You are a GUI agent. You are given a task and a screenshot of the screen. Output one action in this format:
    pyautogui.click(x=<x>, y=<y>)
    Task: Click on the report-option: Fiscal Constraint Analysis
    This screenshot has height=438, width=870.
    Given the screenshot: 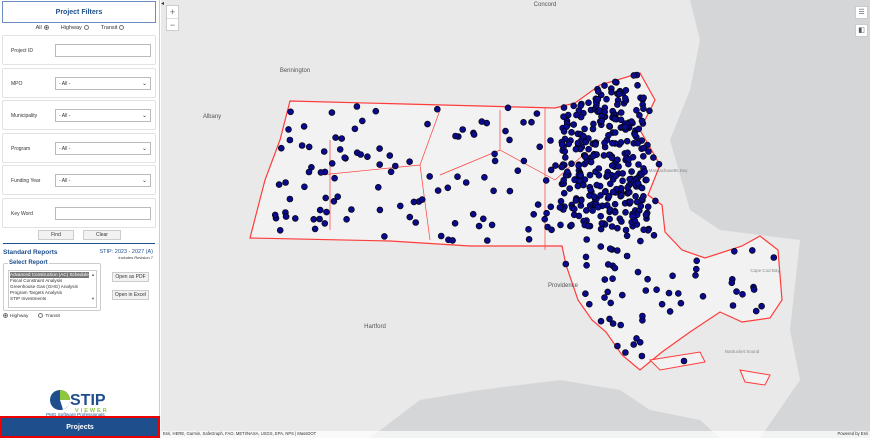 What is the action you would take?
    pyautogui.click(x=36, y=280)
    